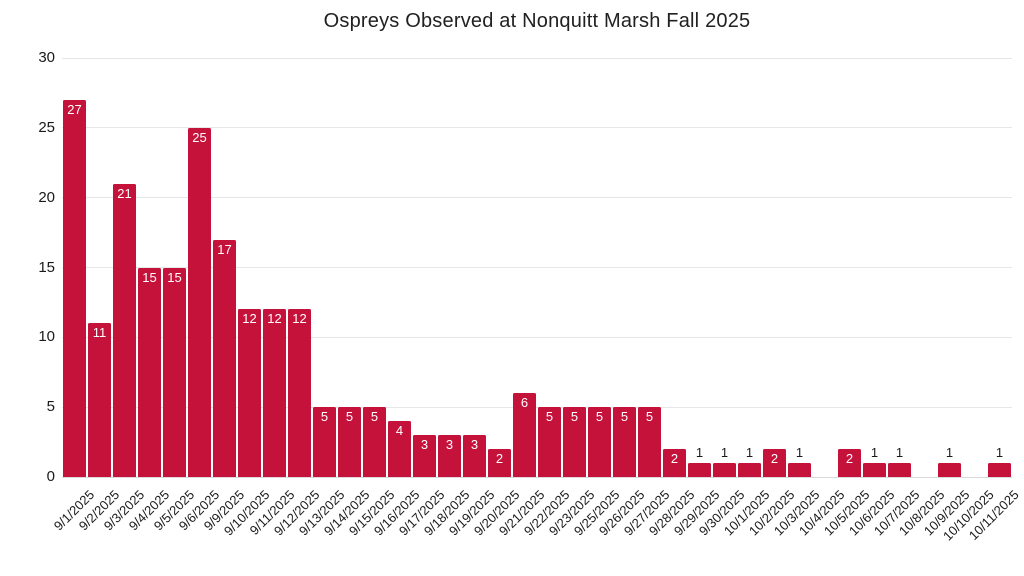 This screenshot has height=576, width=1024. What do you see at coordinates (224, 249) in the screenshot?
I see `bar-value-label: 17` at bounding box center [224, 249].